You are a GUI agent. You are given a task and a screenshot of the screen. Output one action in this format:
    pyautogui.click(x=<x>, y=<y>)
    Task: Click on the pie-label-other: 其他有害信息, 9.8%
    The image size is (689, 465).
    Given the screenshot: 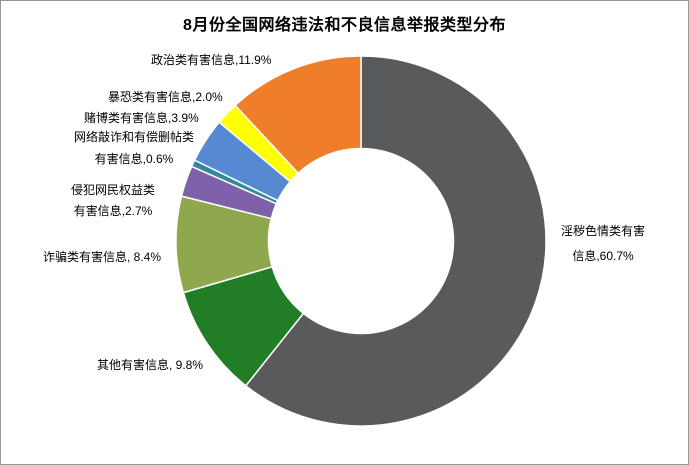 What is the action you would take?
    pyautogui.click(x=150, y=365)
    